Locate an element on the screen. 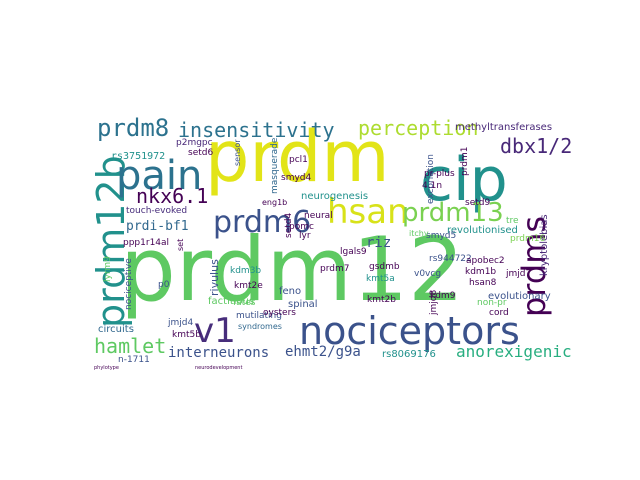  word: p0 is located at coordinates (164, 285).